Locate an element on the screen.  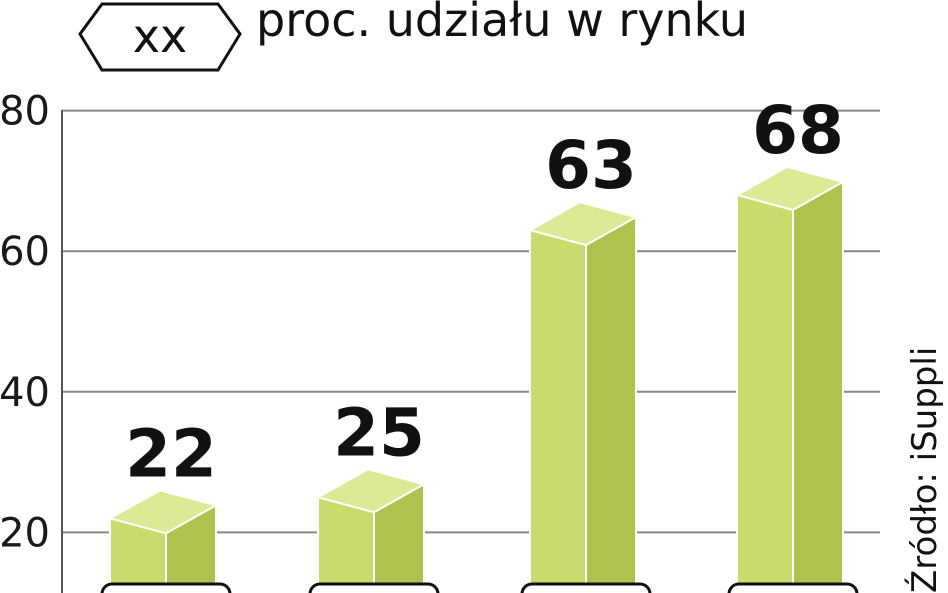
value-label: 25 is located at coordinates (379, 432).